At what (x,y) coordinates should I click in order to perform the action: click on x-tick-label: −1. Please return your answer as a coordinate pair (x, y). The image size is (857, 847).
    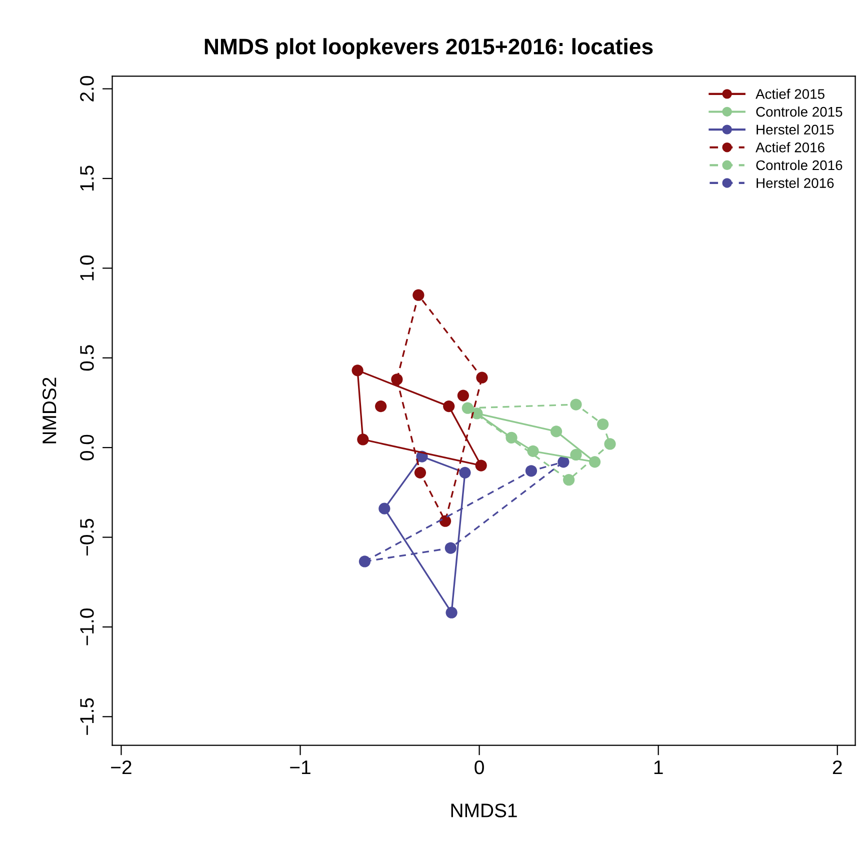
    Looking at the image, I should click on (300, 767).